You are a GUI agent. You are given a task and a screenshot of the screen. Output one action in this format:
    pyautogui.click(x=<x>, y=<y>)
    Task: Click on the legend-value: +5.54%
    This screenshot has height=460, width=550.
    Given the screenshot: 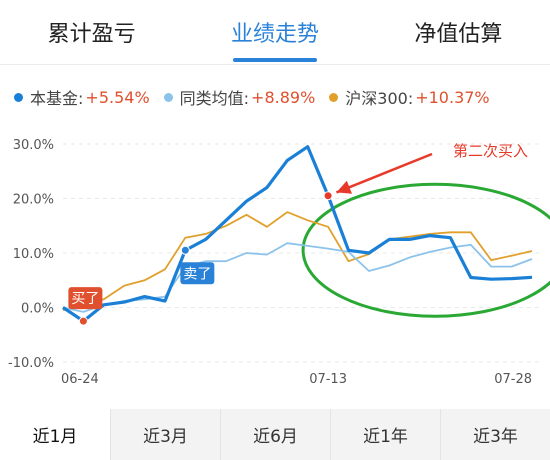 What is the action you would take?
    pyautogui.click(x=117, y=97)
    